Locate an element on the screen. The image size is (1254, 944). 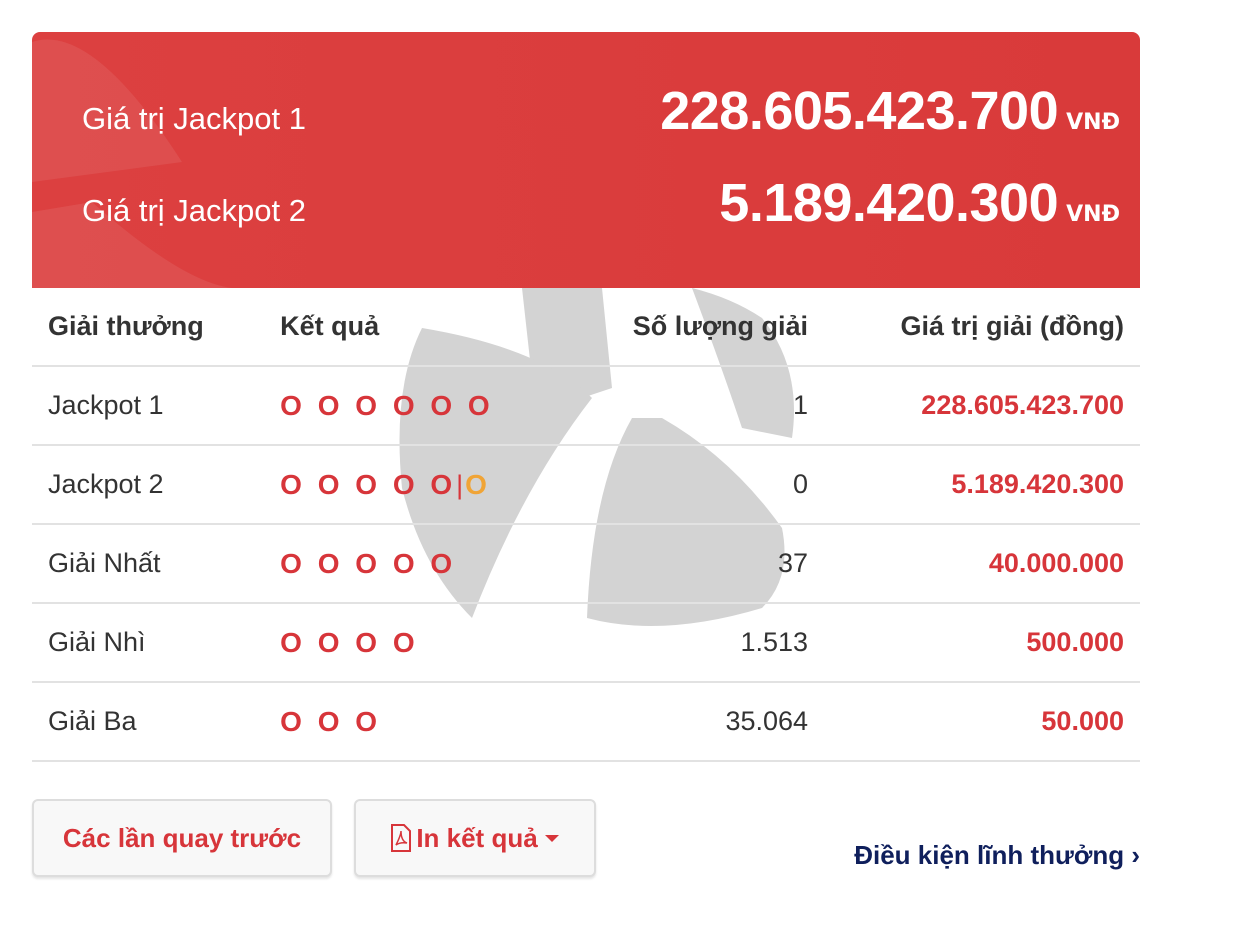
header-prize: Giải thưởng is located at coordinates (148, 327).